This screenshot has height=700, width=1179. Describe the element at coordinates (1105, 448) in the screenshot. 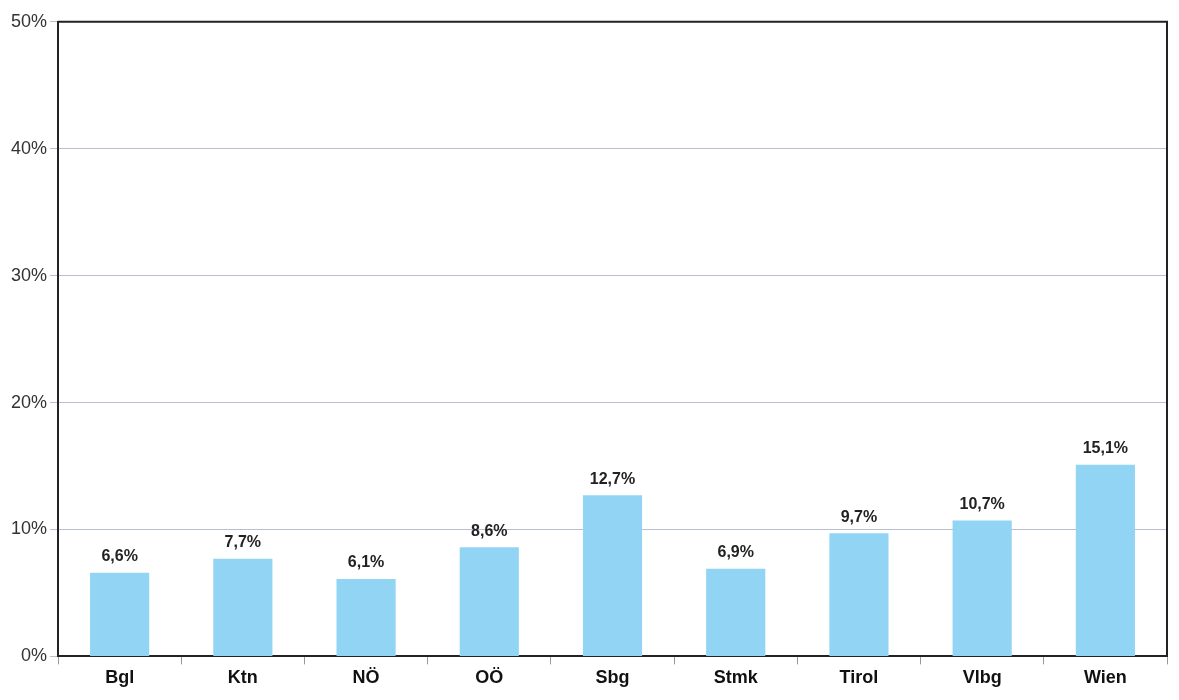

I see `data-label: 15,1%` at that location.